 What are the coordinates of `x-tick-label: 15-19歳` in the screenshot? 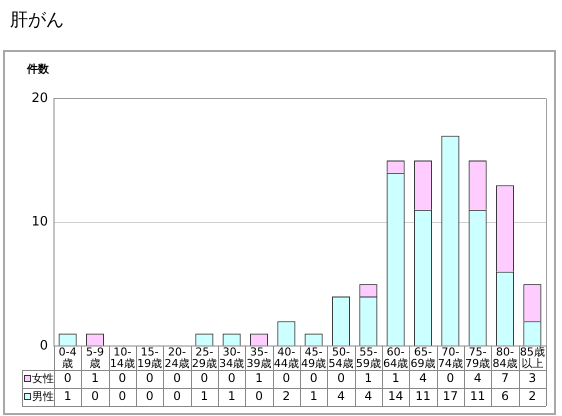 It's located at (149, 358).